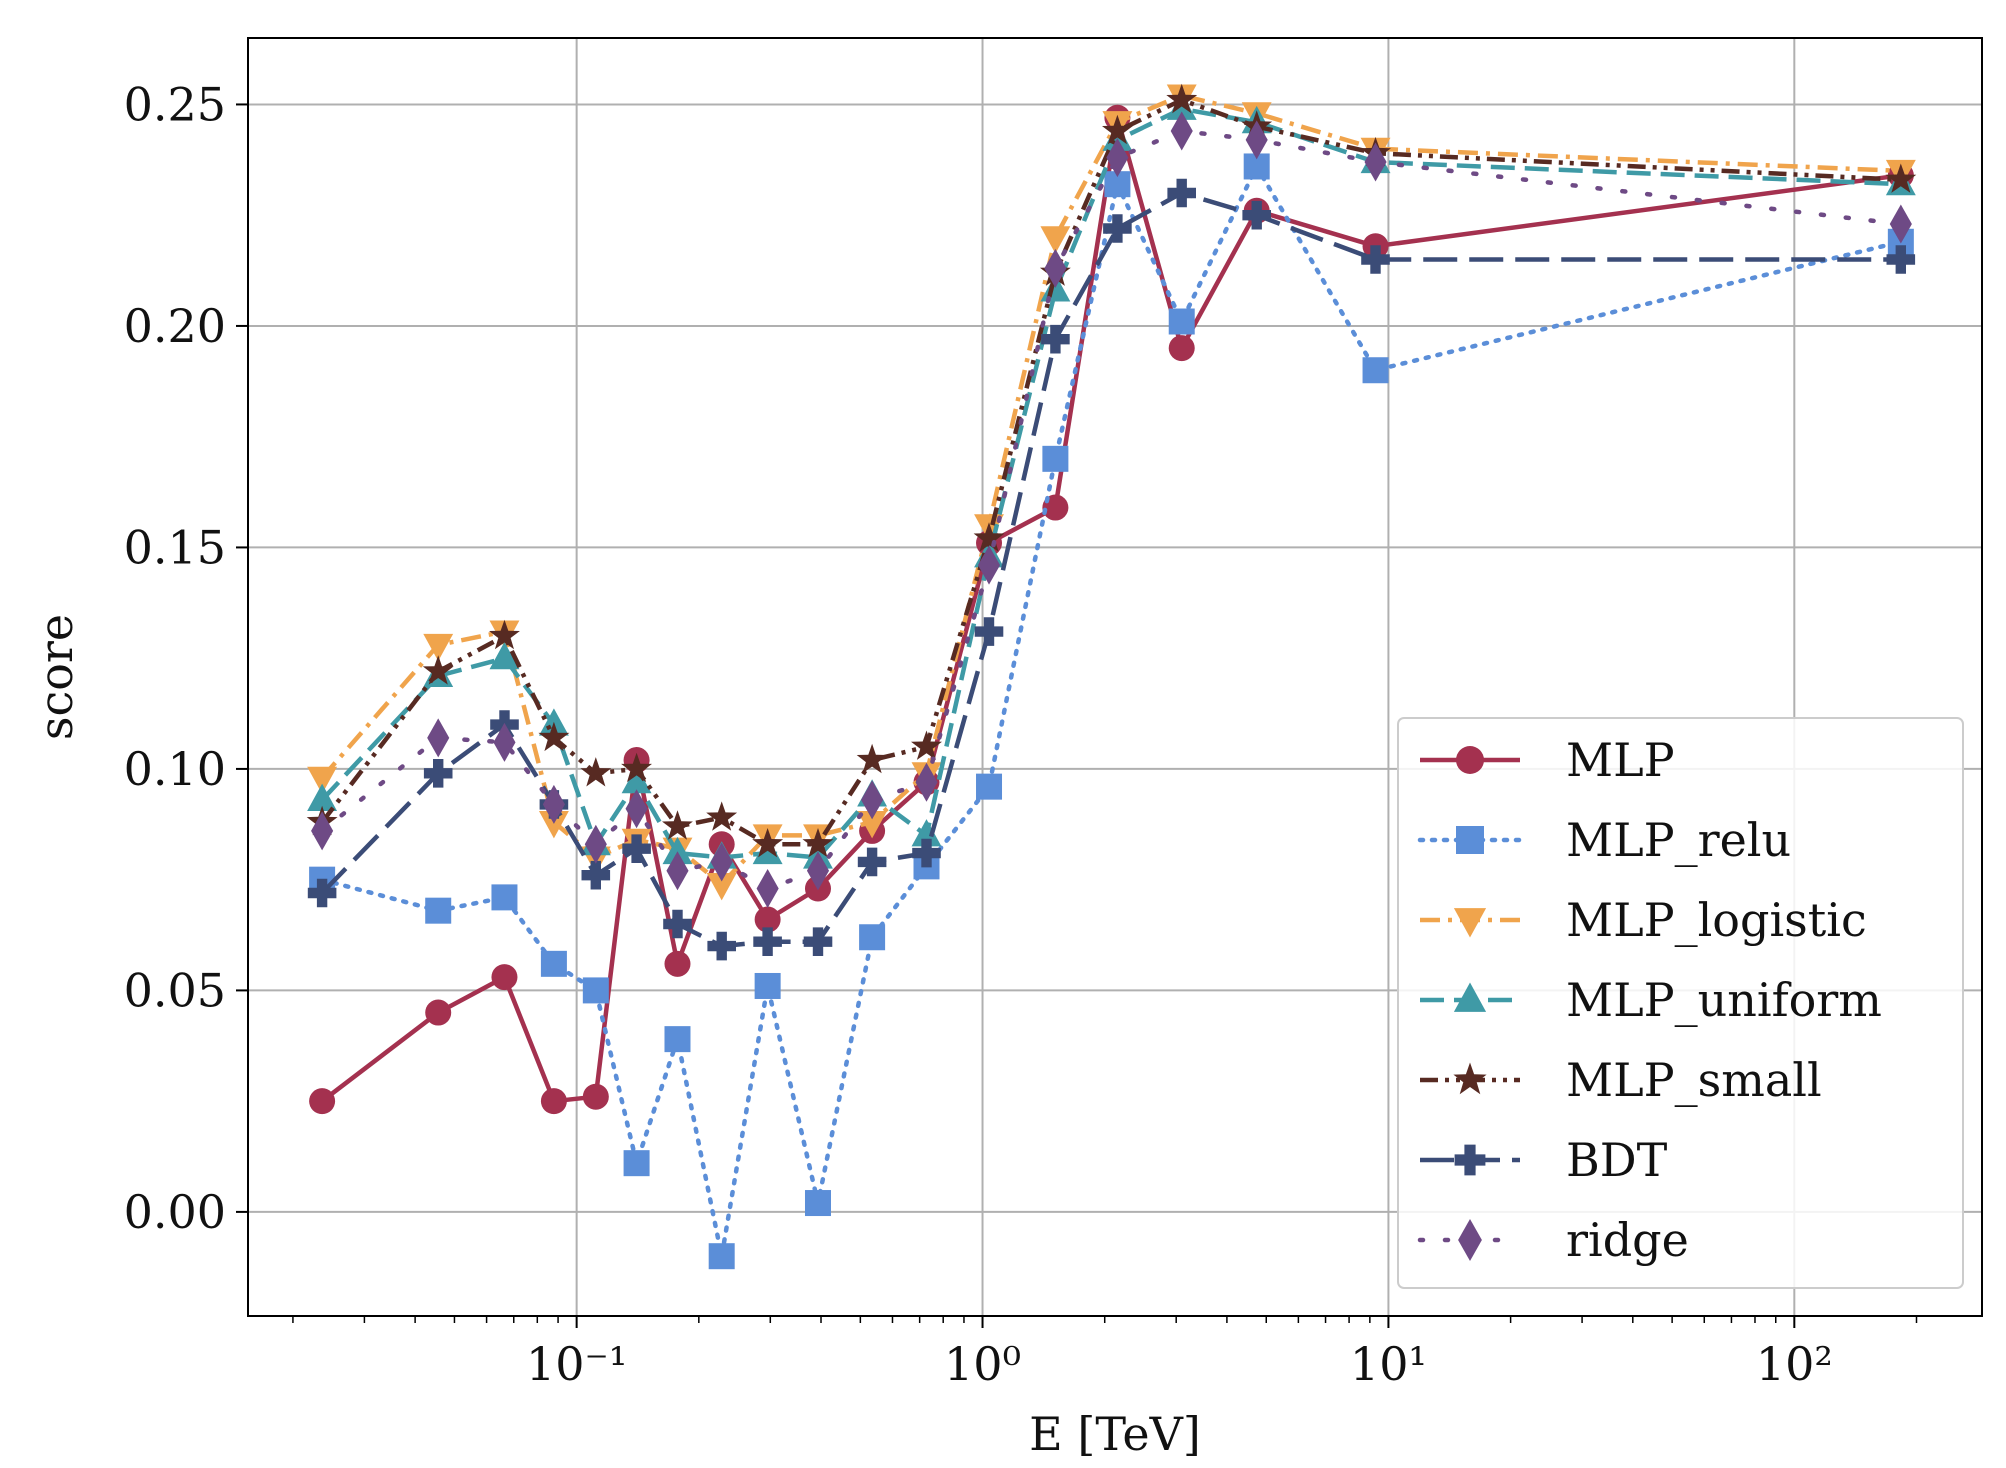 The image size is (2006, 1468). I want to click on x-tick-label: 10⁰, so click(982, 1364).